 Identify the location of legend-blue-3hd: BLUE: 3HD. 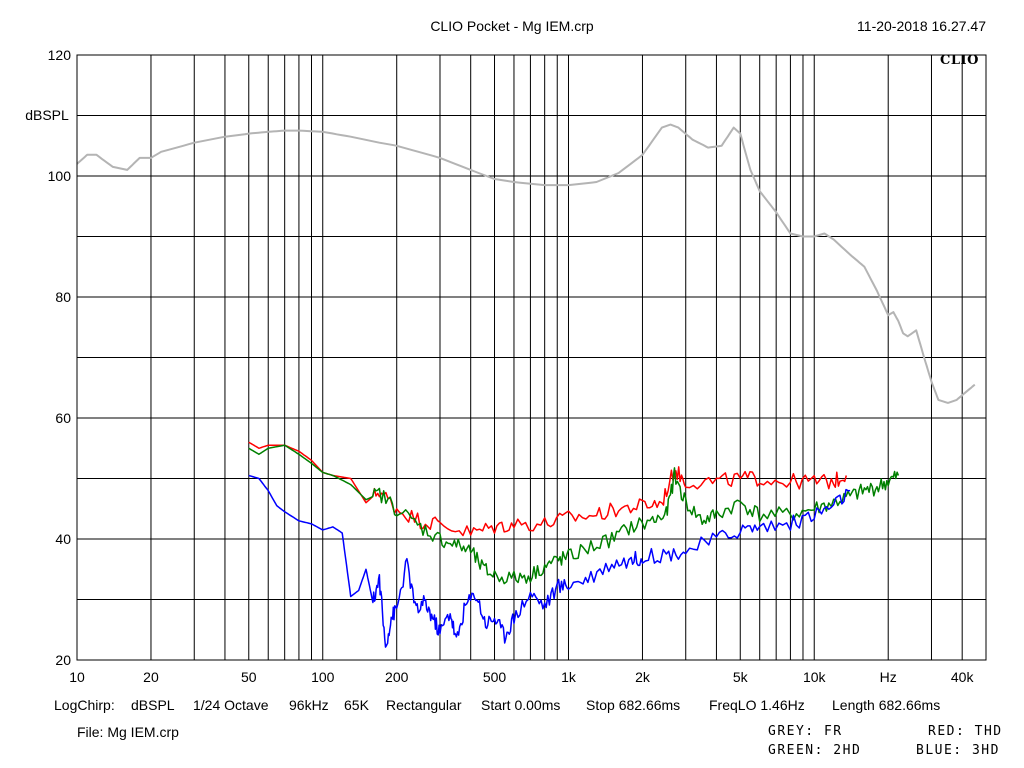
(958, 750).